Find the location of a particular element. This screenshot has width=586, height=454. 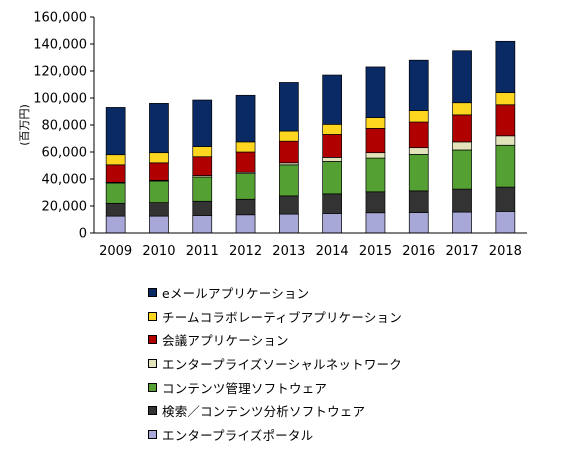

legend-label: エンタープライズソーシャルネットワーク is located at coordinates (282, 365).